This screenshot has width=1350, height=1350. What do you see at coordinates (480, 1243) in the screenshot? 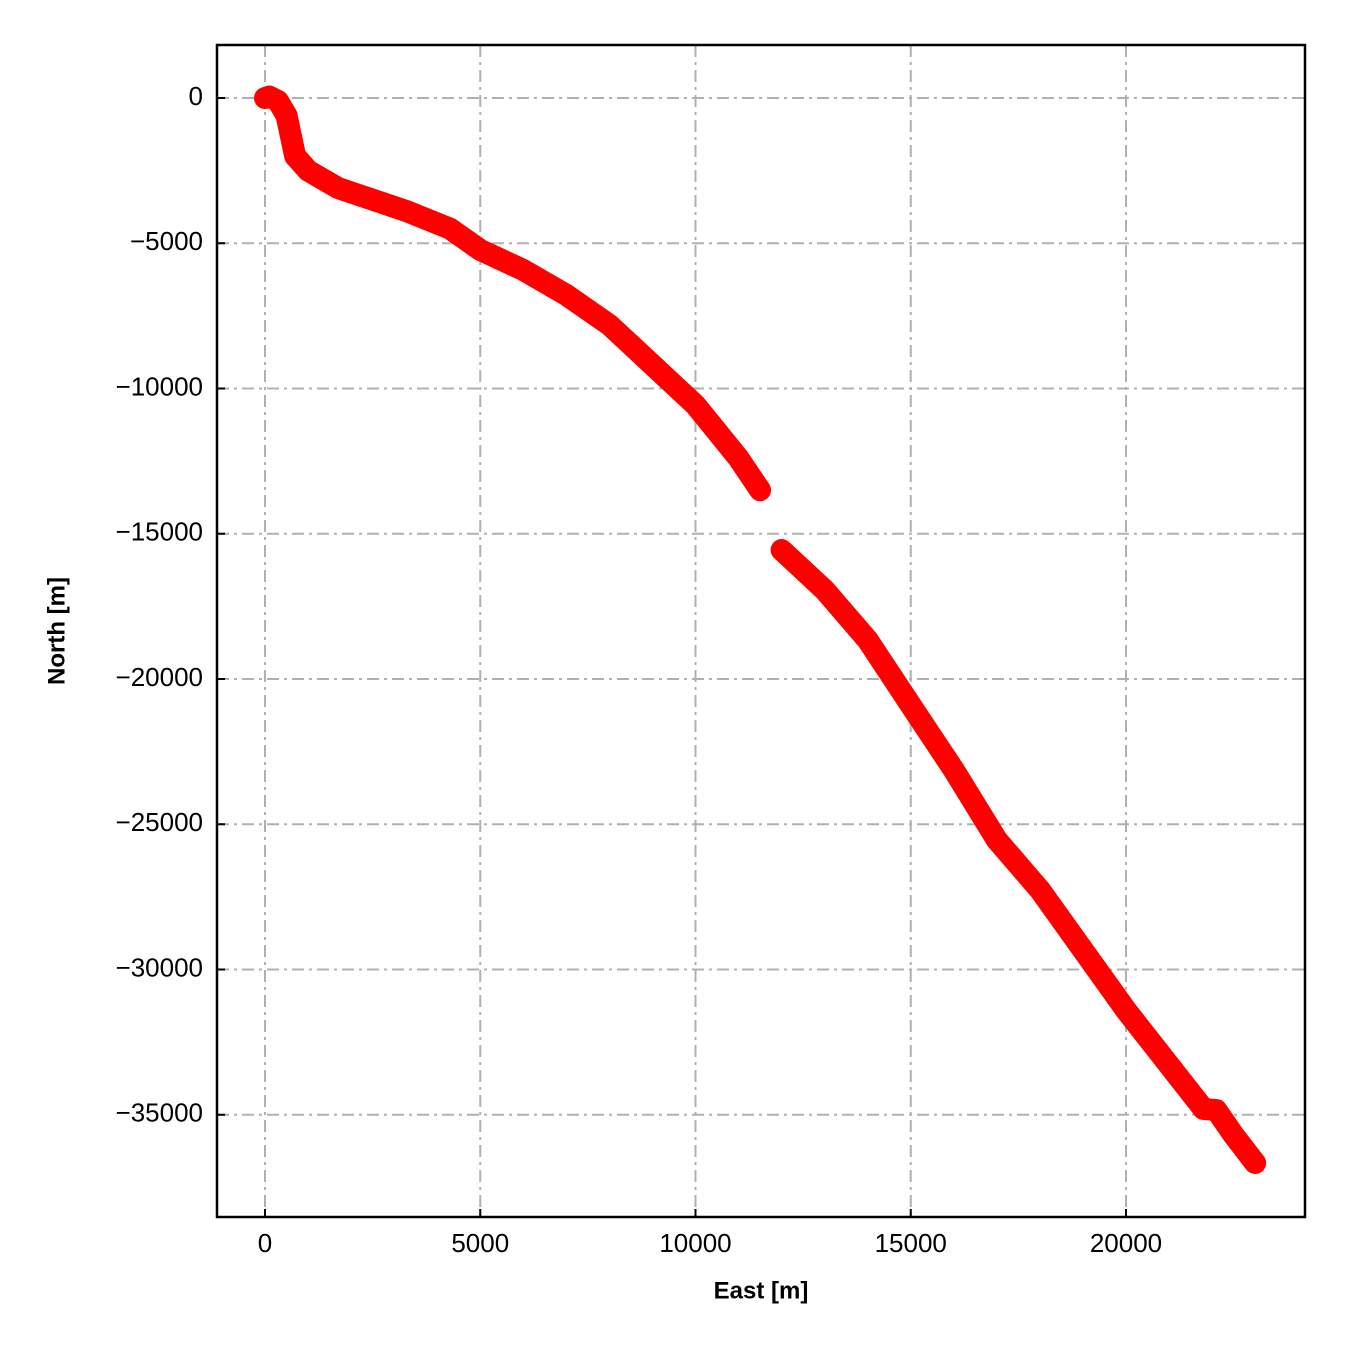
I see `x-tick-label: 5000` at bounding box center [480, 1243].